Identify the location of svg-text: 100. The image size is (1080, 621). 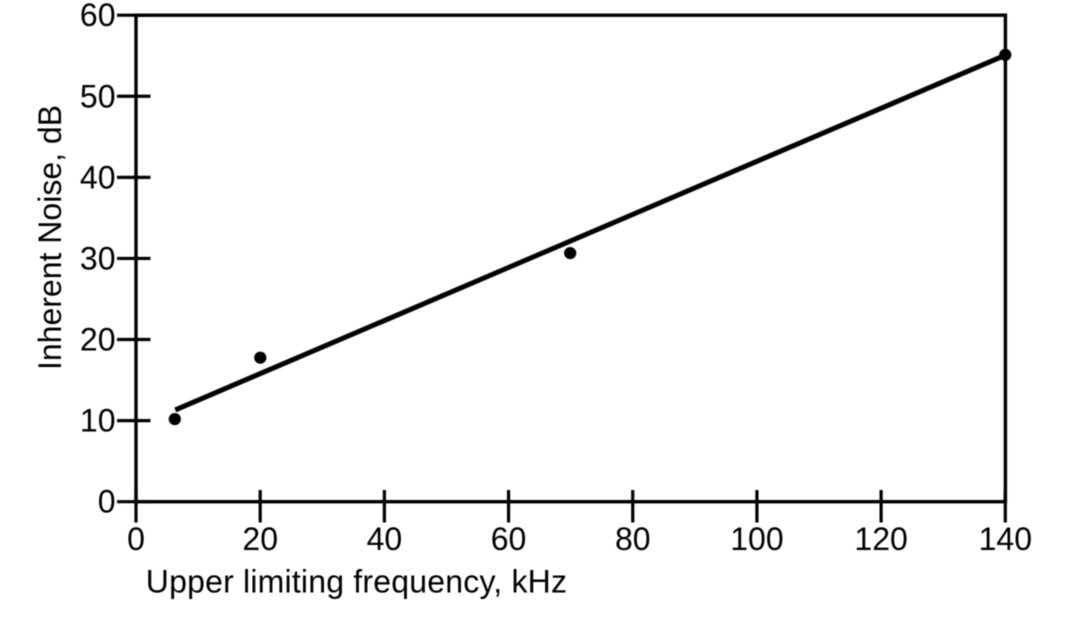
(756, 539).